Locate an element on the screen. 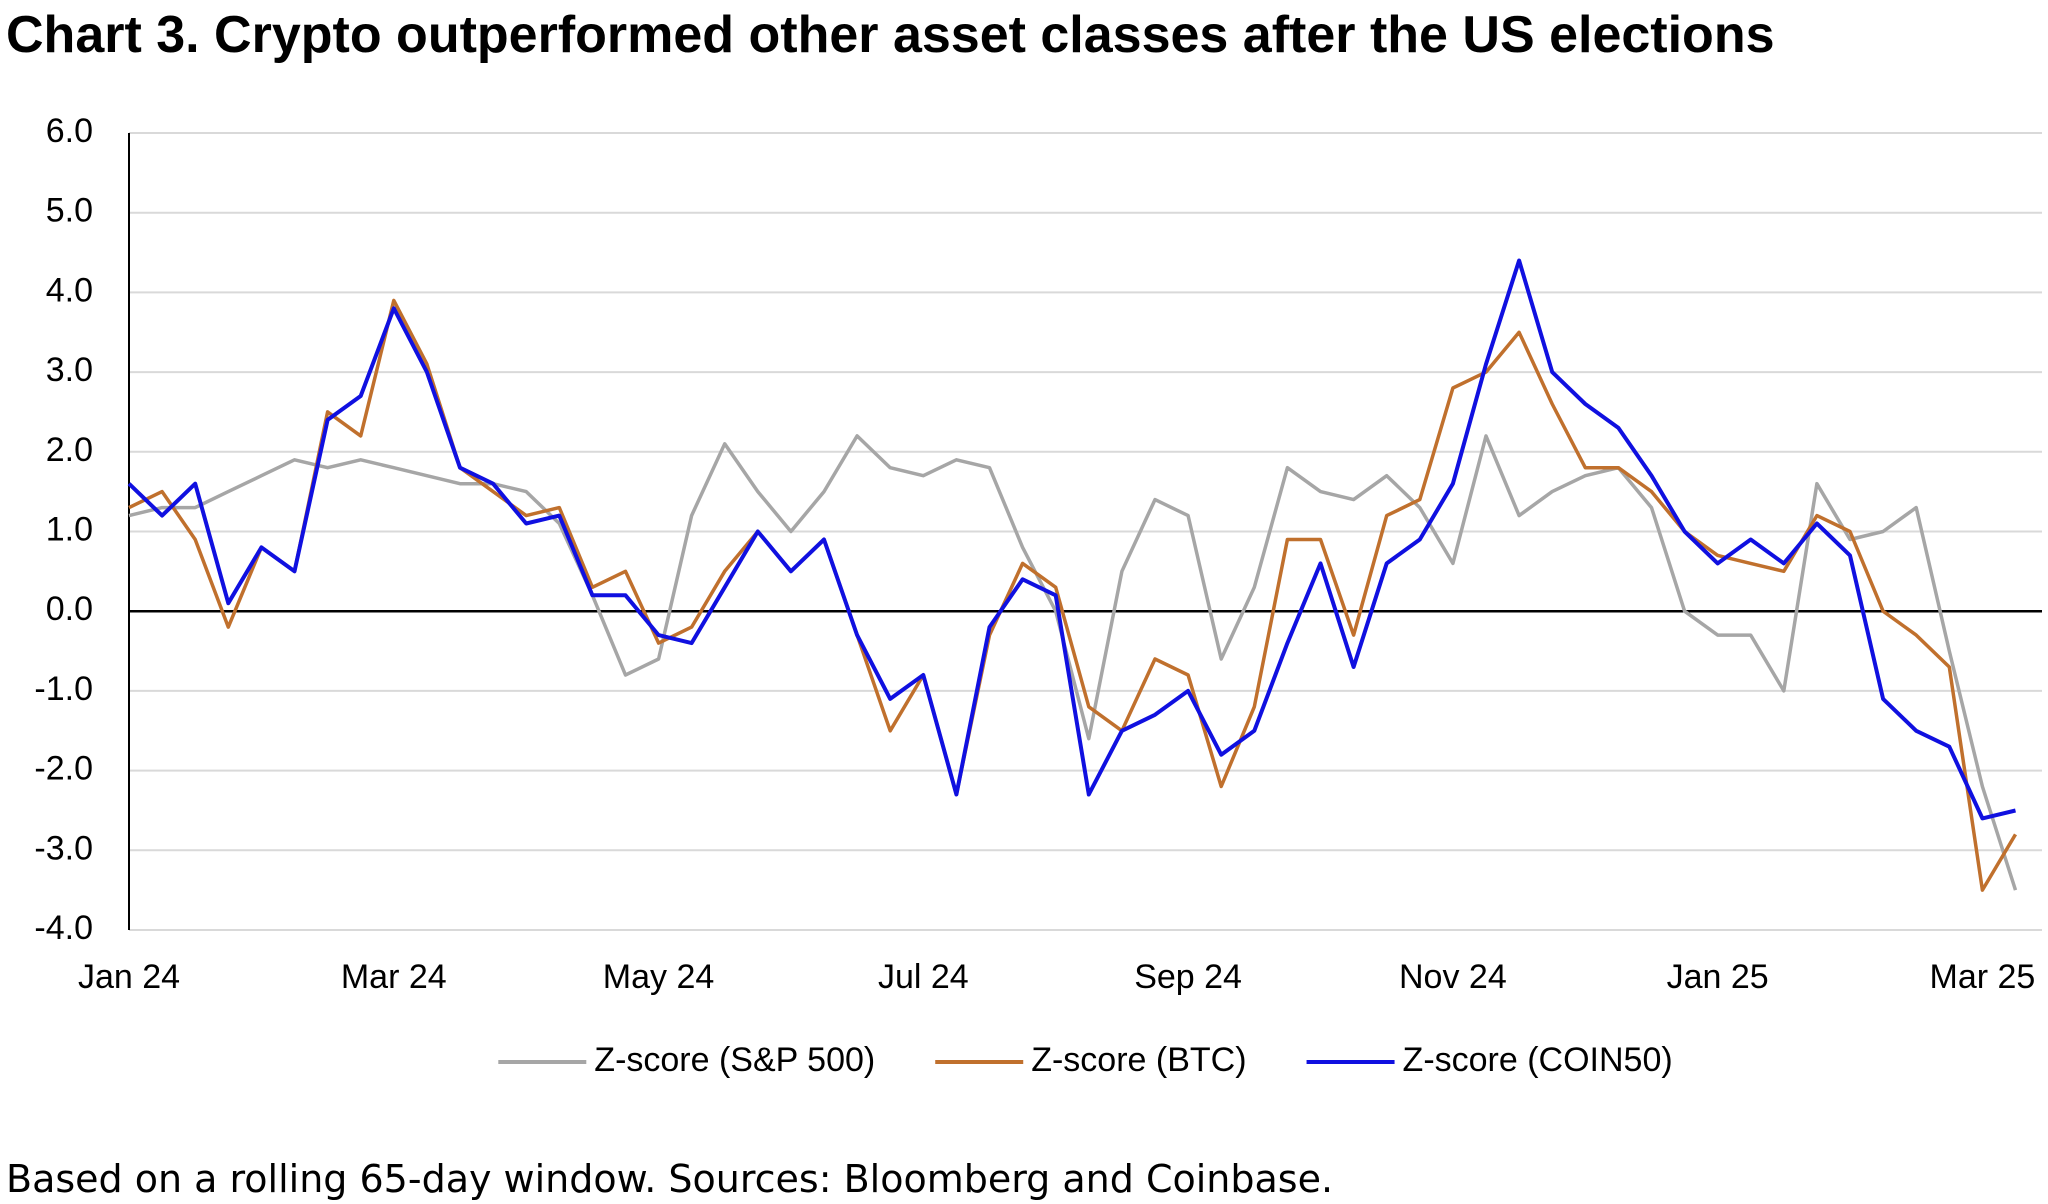 The image size is (2048, 1204). x-tick-label: Jan 24 is located at coordinates (129, 977).